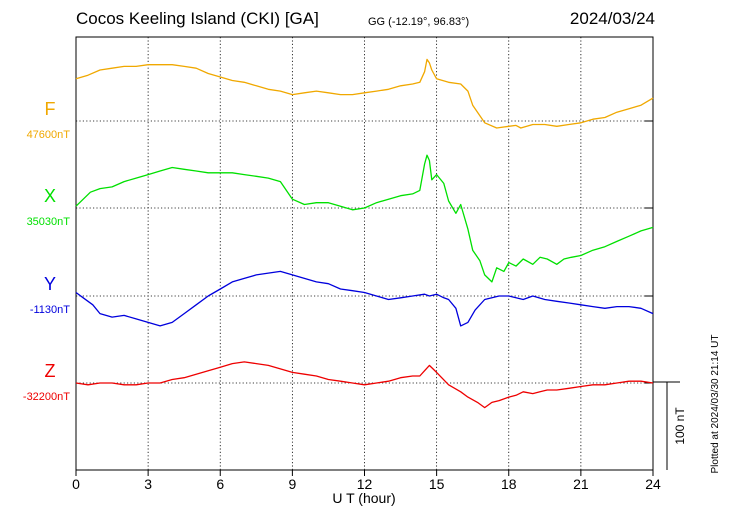 The height and width of the screenshot is (520, 730). Describe the element at coordinates (50, 371) in the screenshot. I see `series-name-z: Z` at that location.